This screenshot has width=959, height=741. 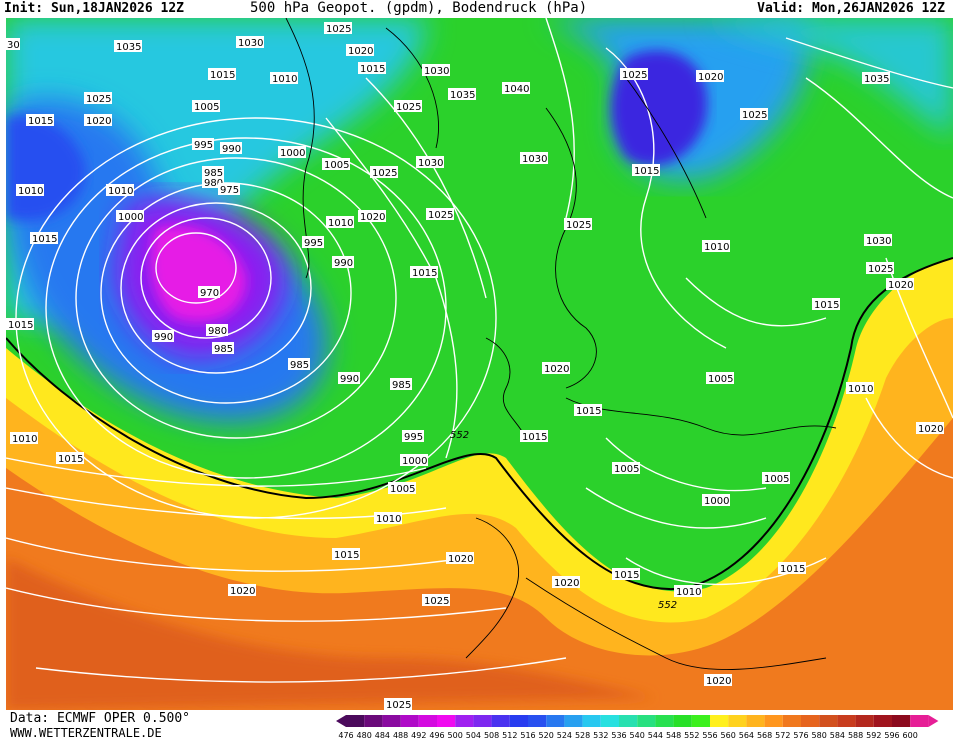 What do you see at coordinates (284, 78) in the screenshot?
I see `label-1010-h: 1010` at bounding box center [284, 78].